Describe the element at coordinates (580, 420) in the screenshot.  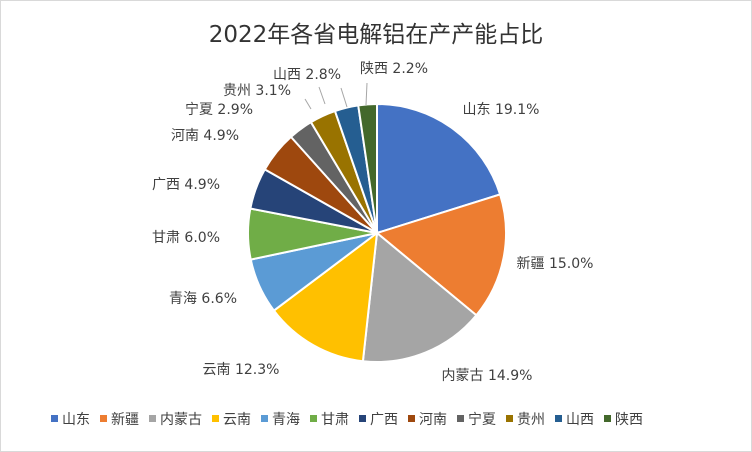
I see `legend-label-11: 山西` at that location.